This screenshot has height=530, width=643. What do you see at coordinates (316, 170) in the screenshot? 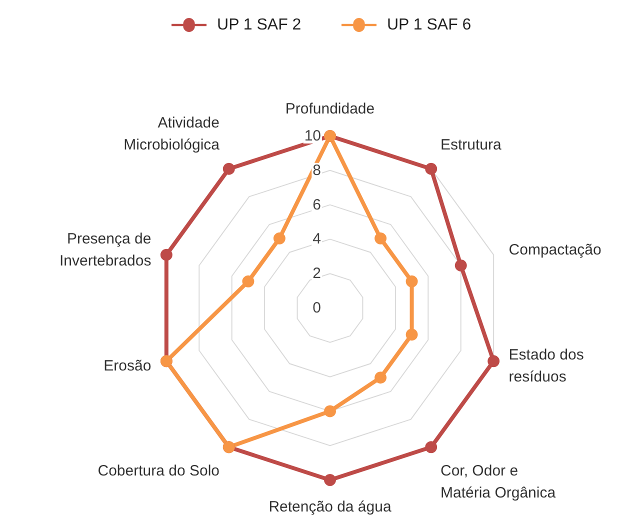
I see `y-tick-label: 8` at bounding box center [316, 170].